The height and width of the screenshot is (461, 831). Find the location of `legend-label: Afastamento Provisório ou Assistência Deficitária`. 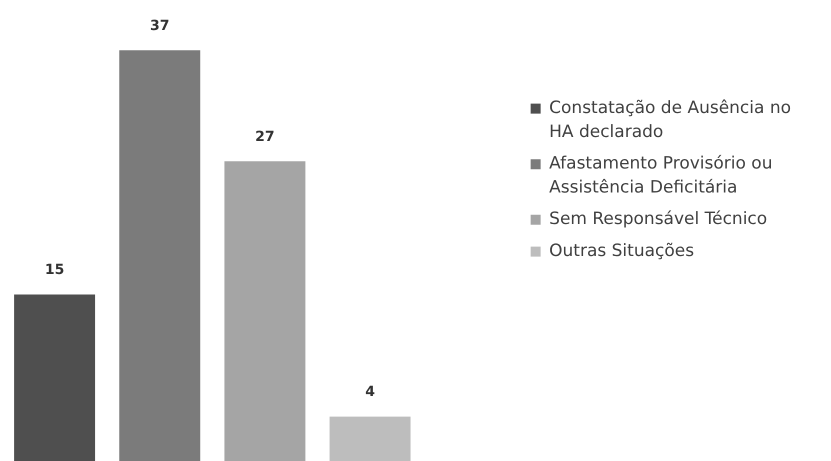

legend-label: Afastamento Provisório ou Assistência Deficitária is located at coordinates (660, 176).